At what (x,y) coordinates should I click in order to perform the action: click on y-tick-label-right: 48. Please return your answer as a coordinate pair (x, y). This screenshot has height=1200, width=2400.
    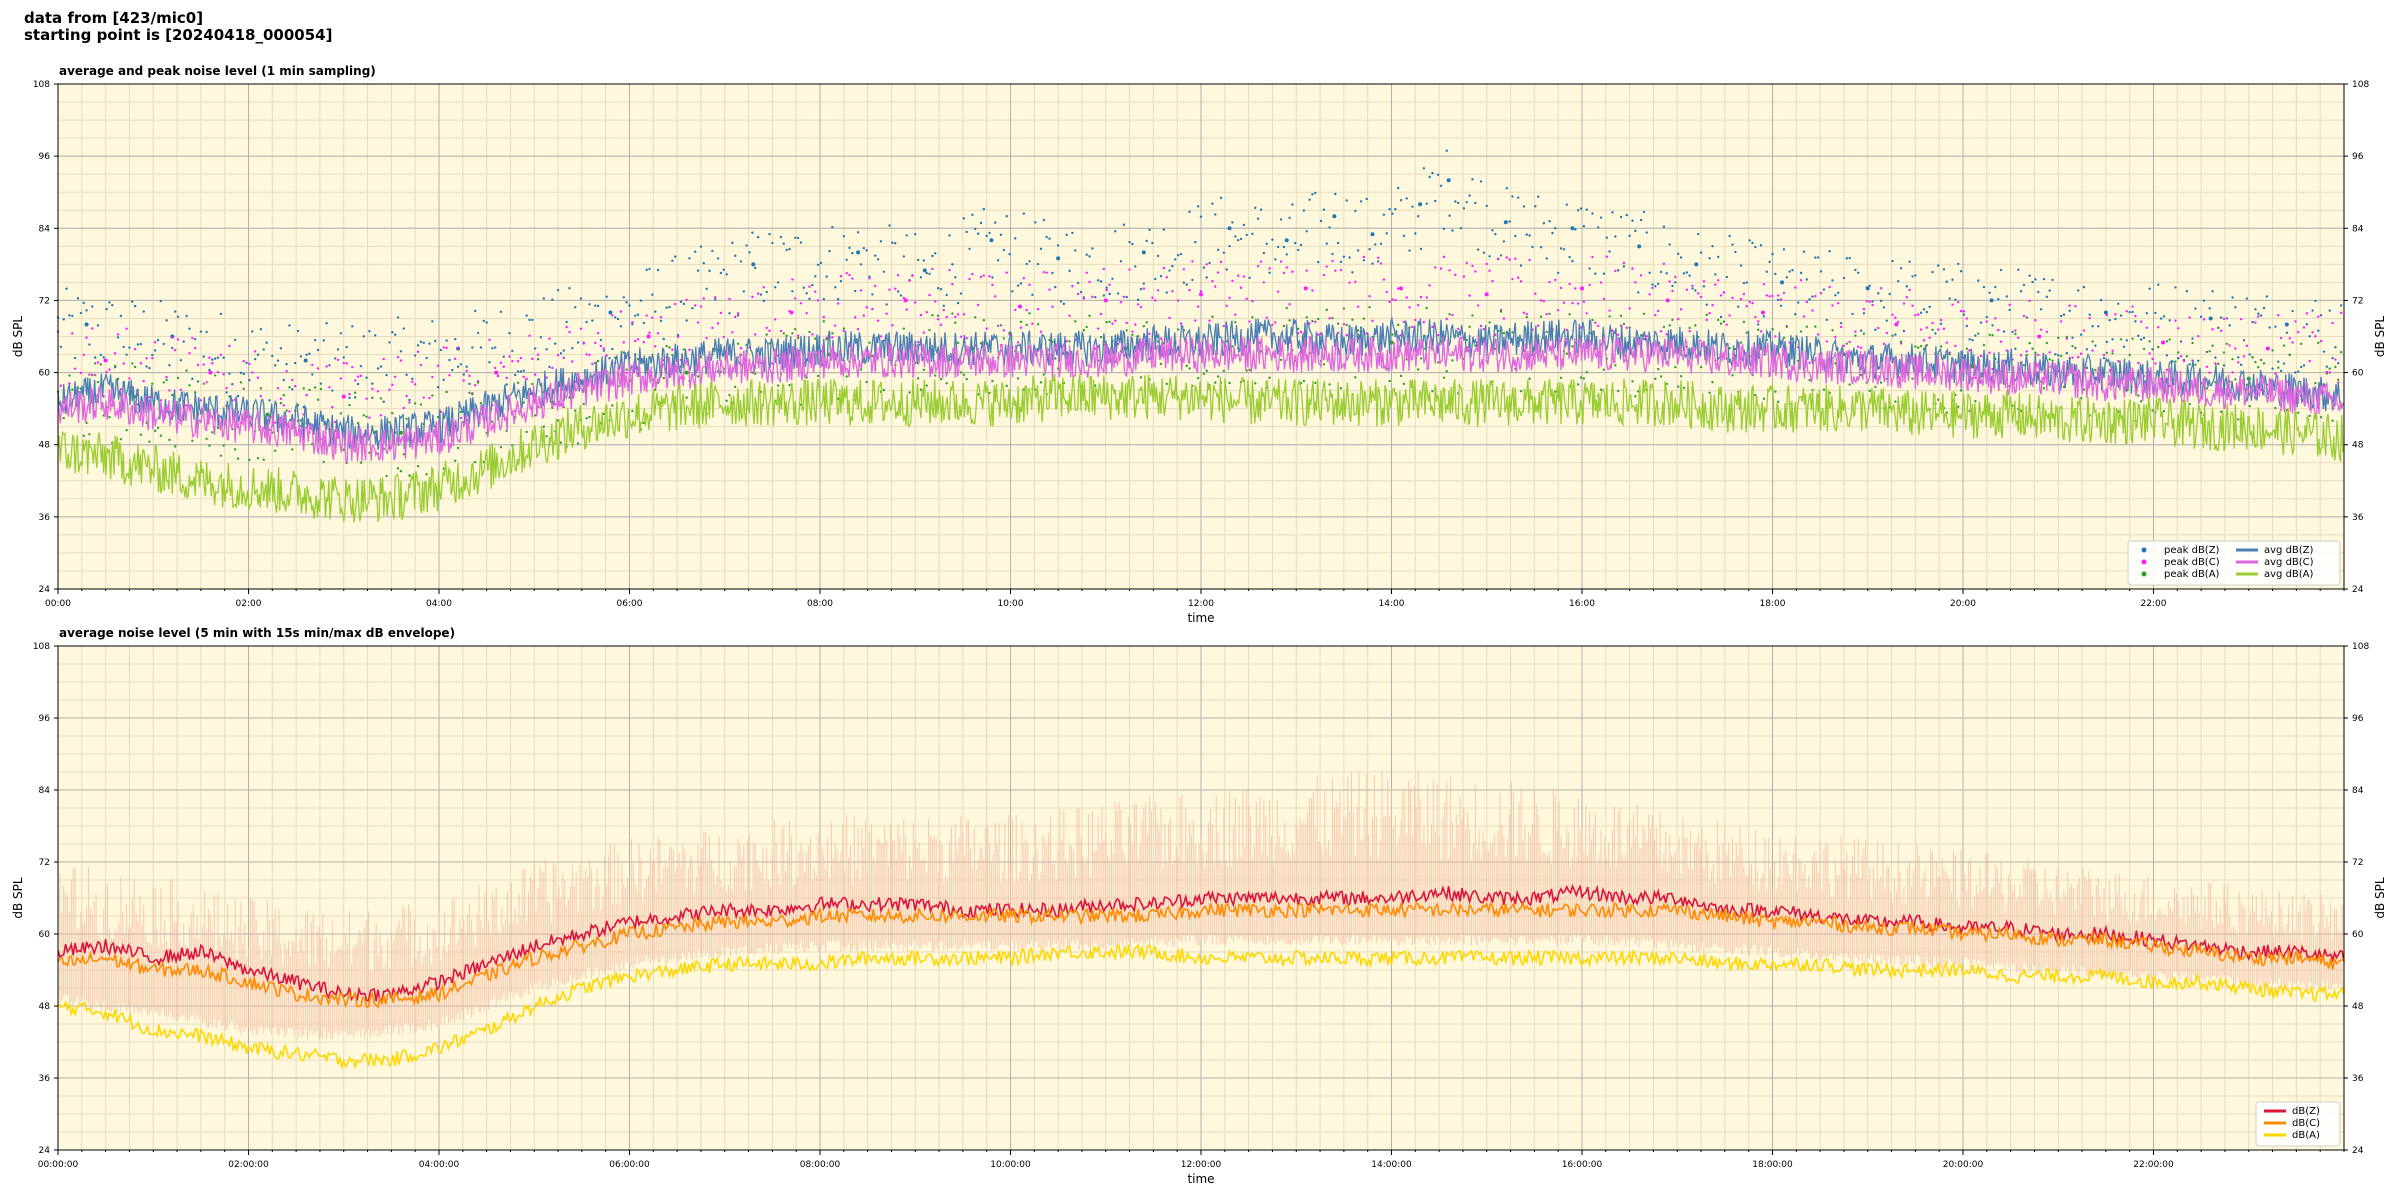
    Looking at the image, I should click on (2358, 446).